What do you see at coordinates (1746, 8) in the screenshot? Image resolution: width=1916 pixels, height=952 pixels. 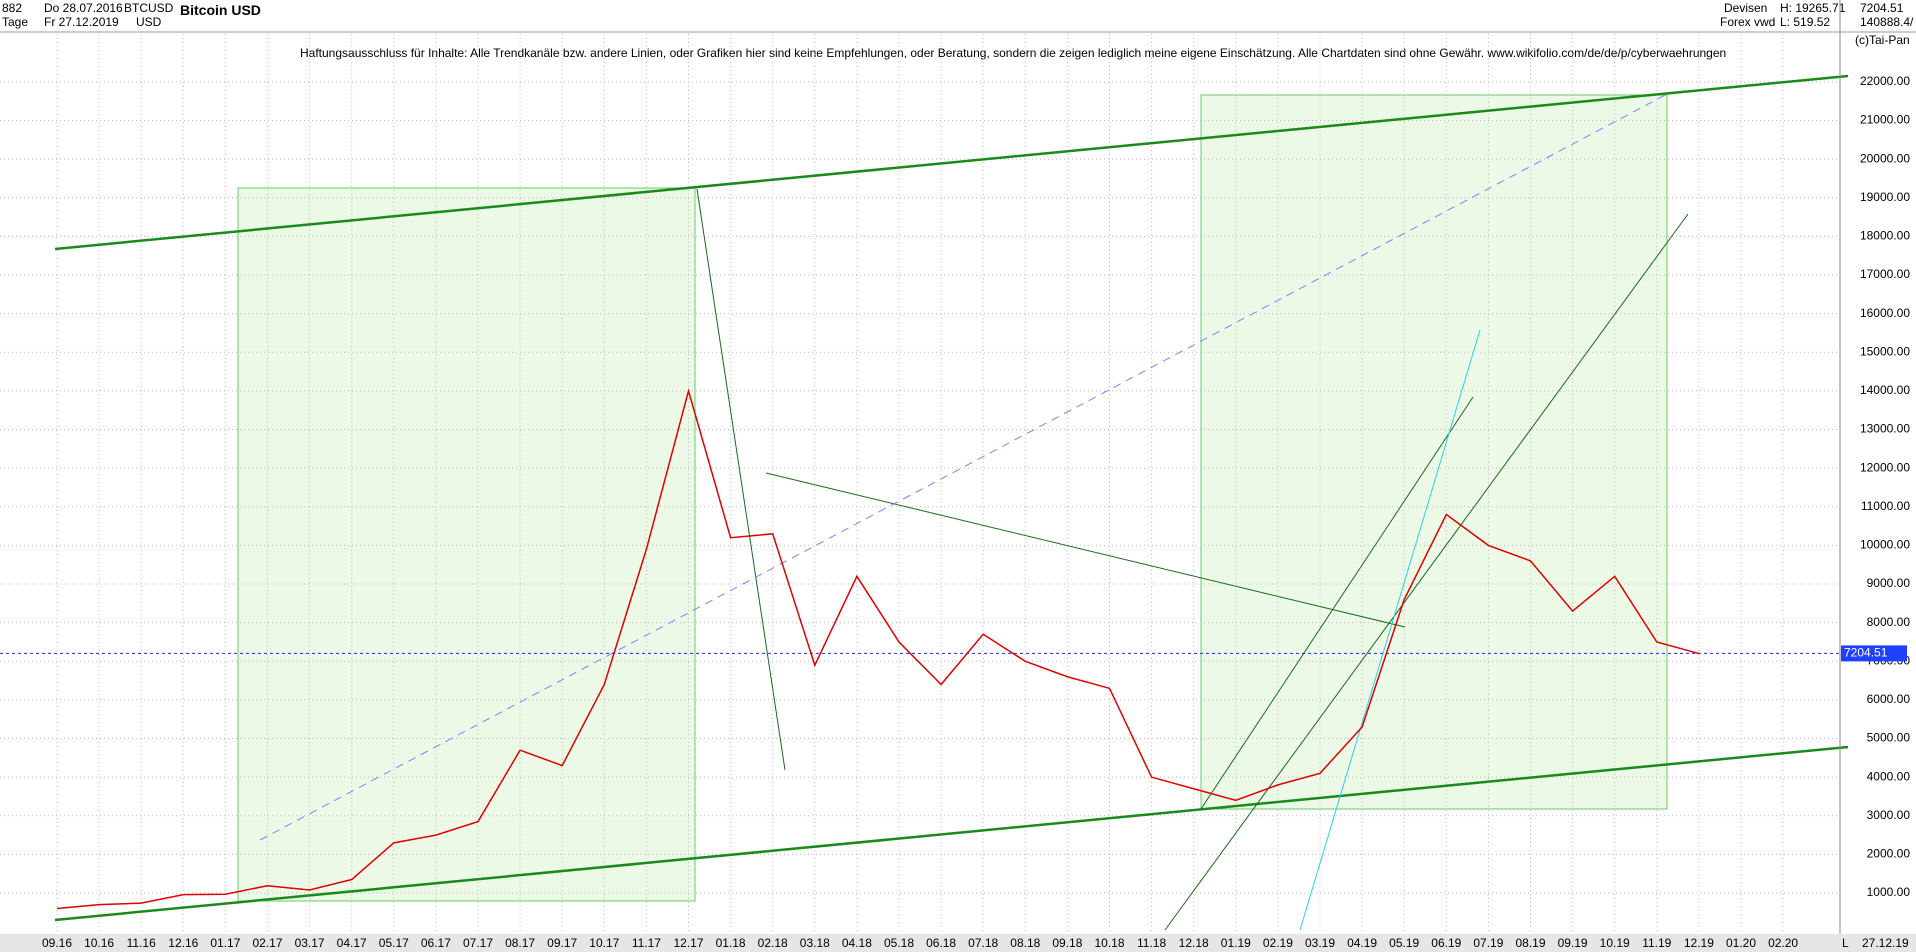 I see `market: Devisen` at bounding box center [1746, 8].